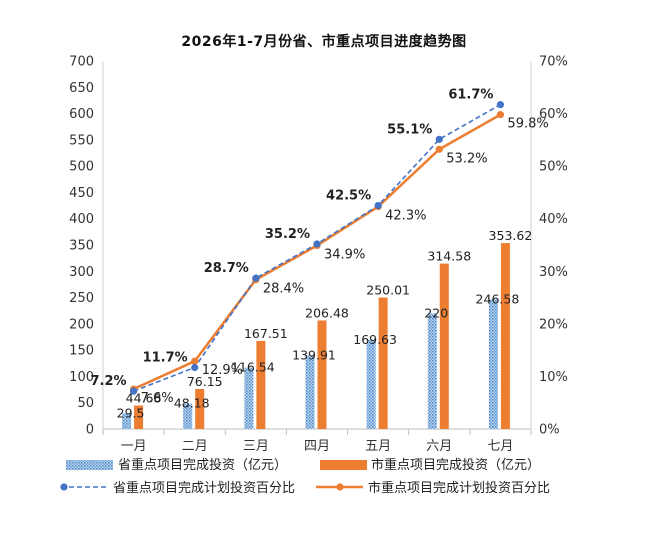  I want to click on legend-marker-city-line, so click(340, 487).